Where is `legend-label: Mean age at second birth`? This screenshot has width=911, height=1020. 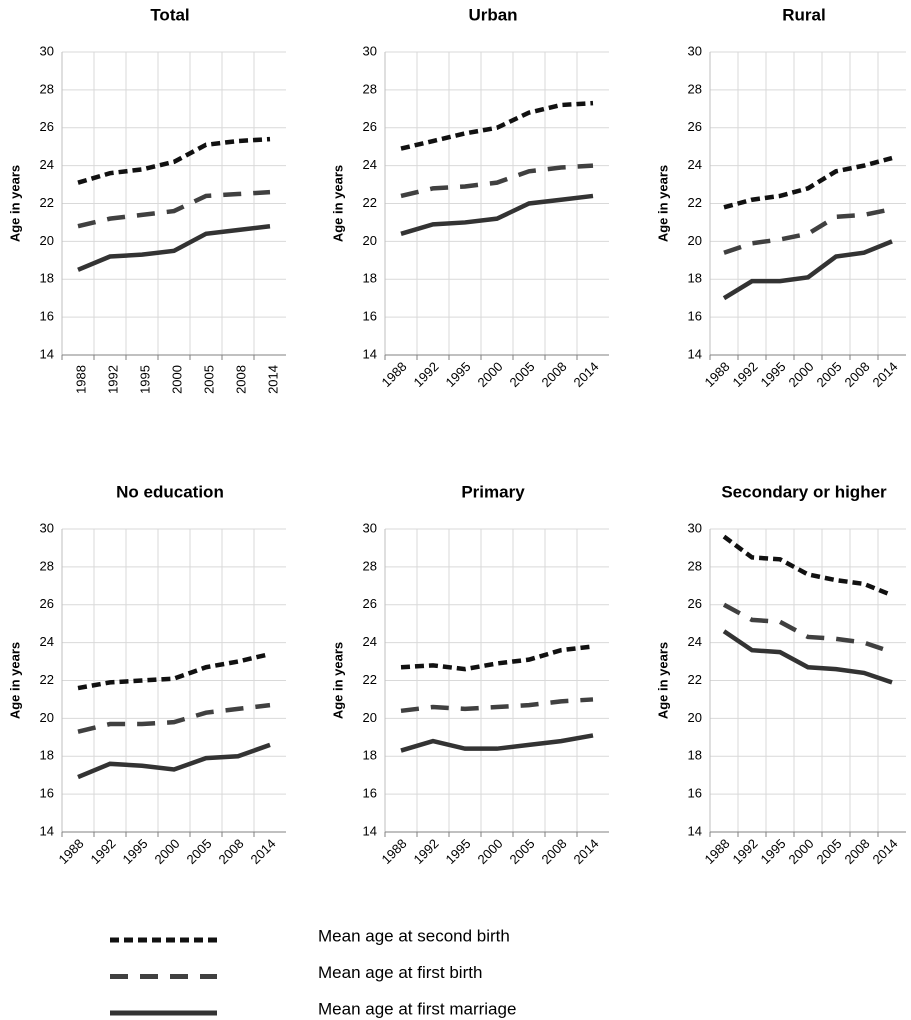
legend-label: Mean age at second birth is located at coordinates (414, 935).